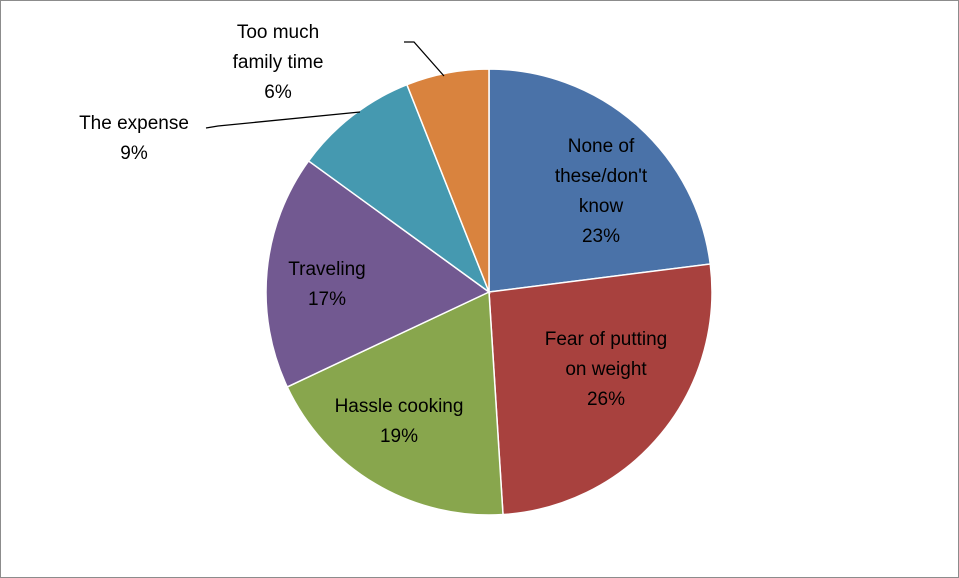 The width and height of the screenshot is (959, 578). I want to click on pie-label-traveling: Traveling 17%, so click(326, 284).